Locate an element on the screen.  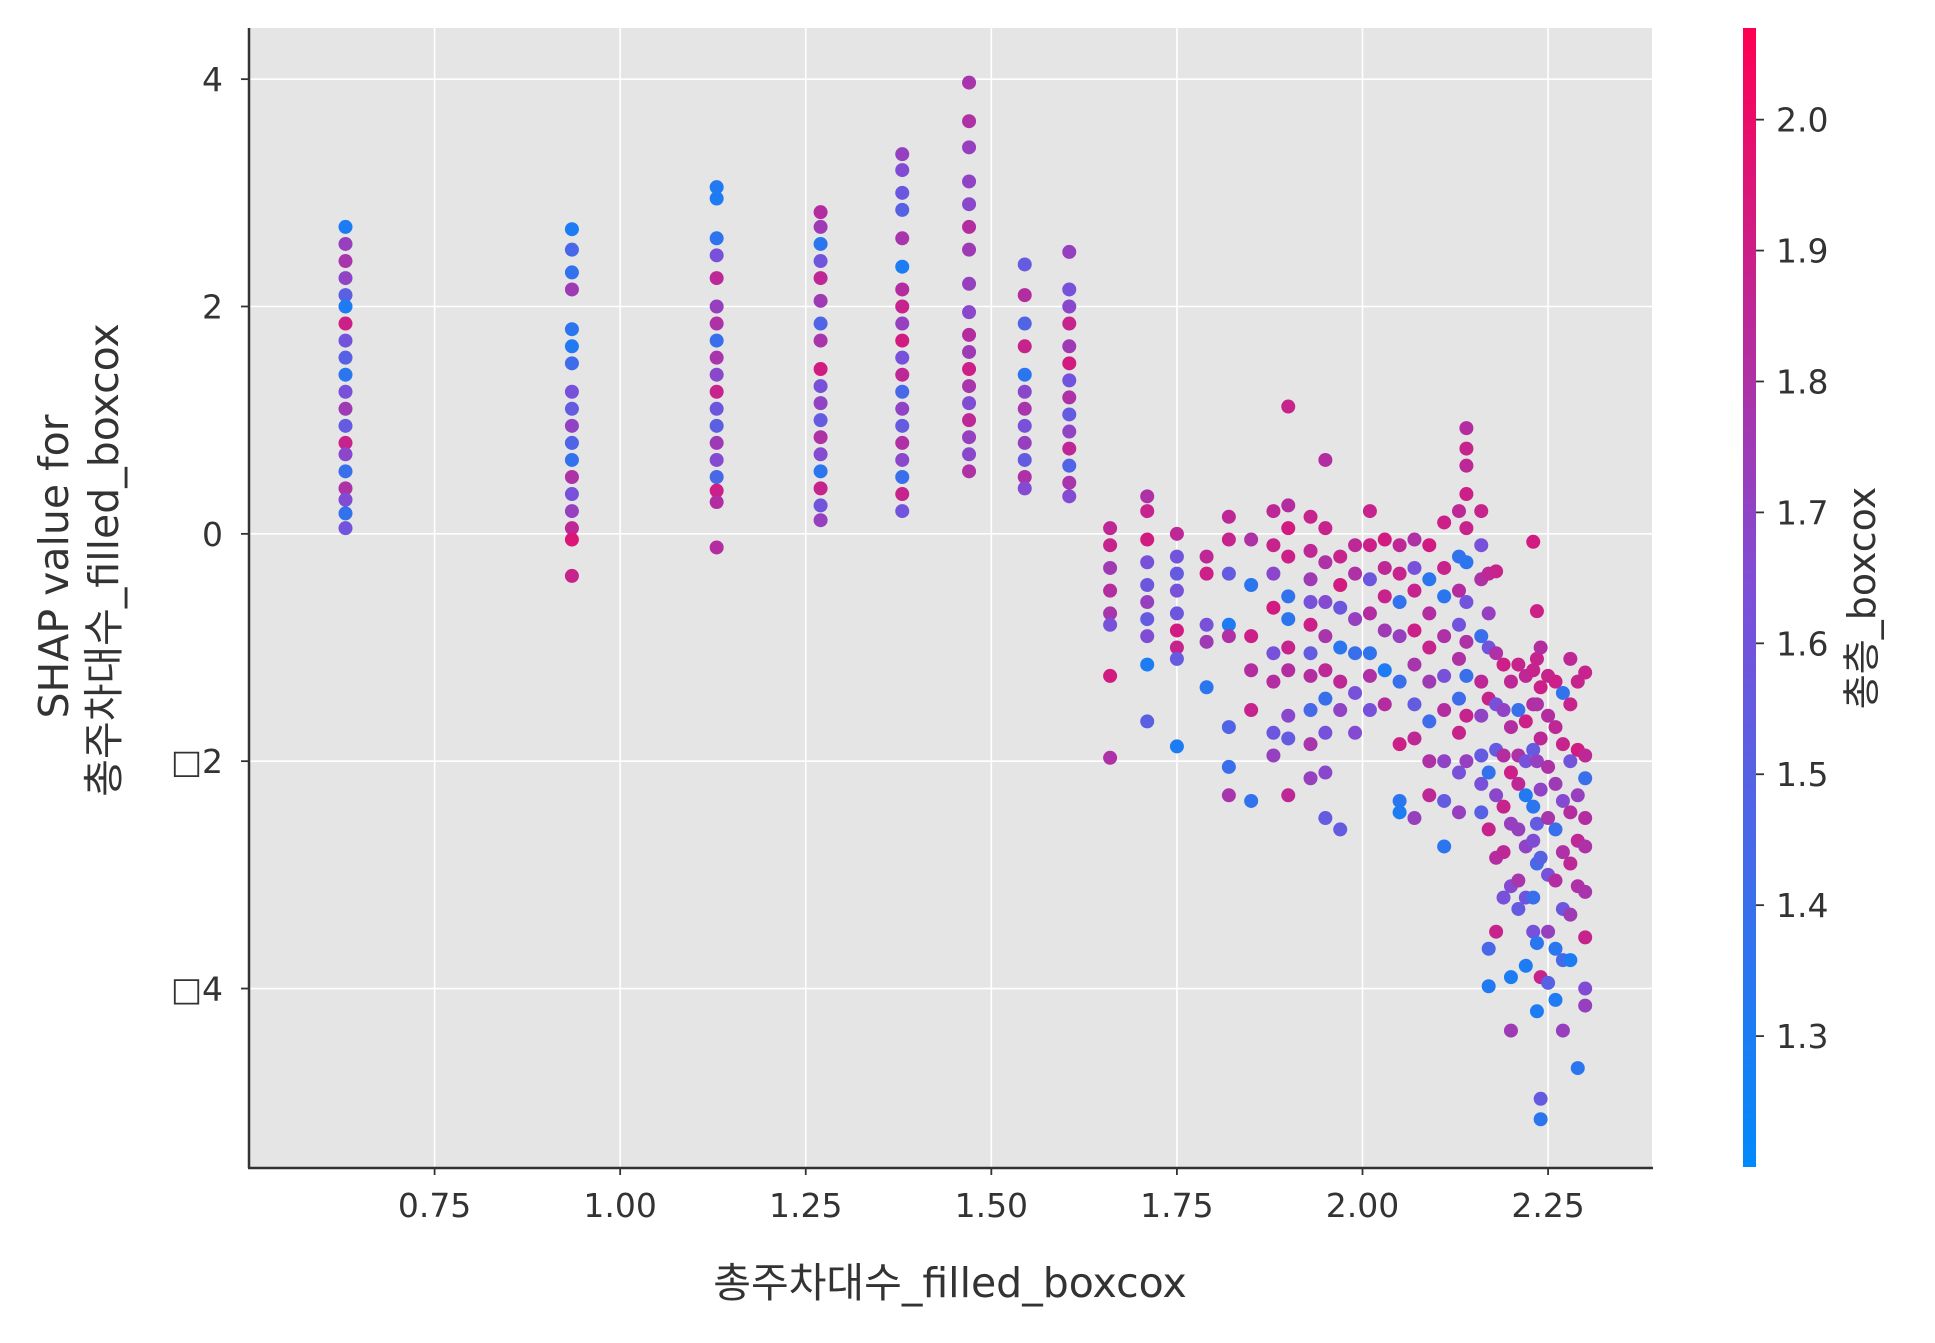
x-tick-label: 2.25 is located at coordinates (1547, 1205).